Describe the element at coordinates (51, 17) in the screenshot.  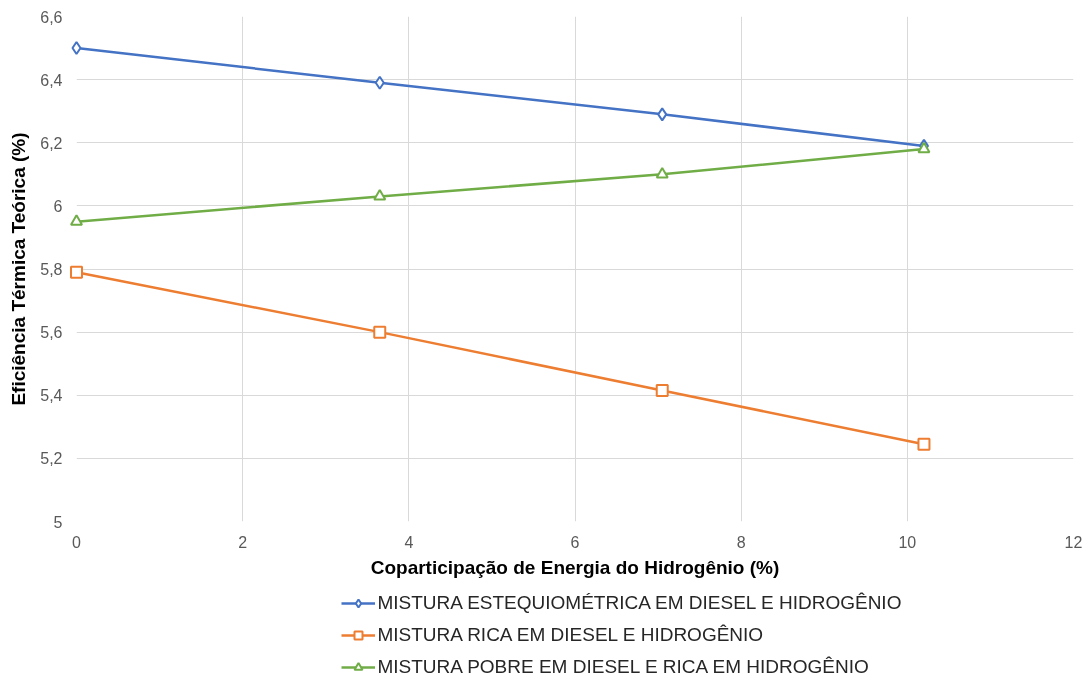
I see `y-tick-label: 6,6` at that location.